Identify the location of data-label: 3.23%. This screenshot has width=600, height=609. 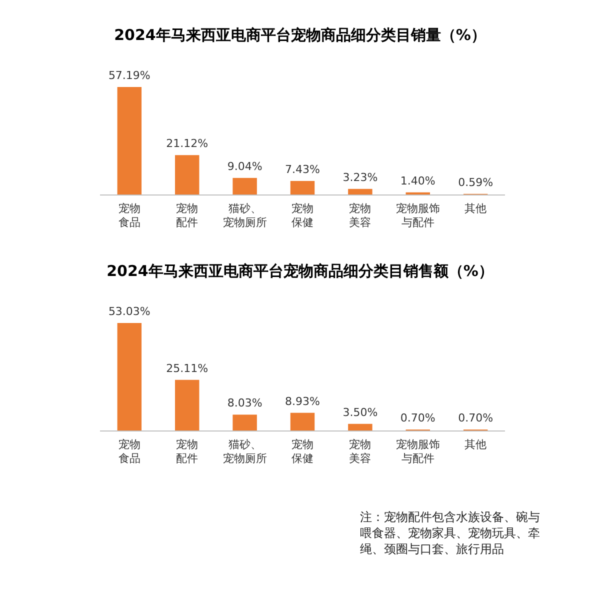
(360, 177).